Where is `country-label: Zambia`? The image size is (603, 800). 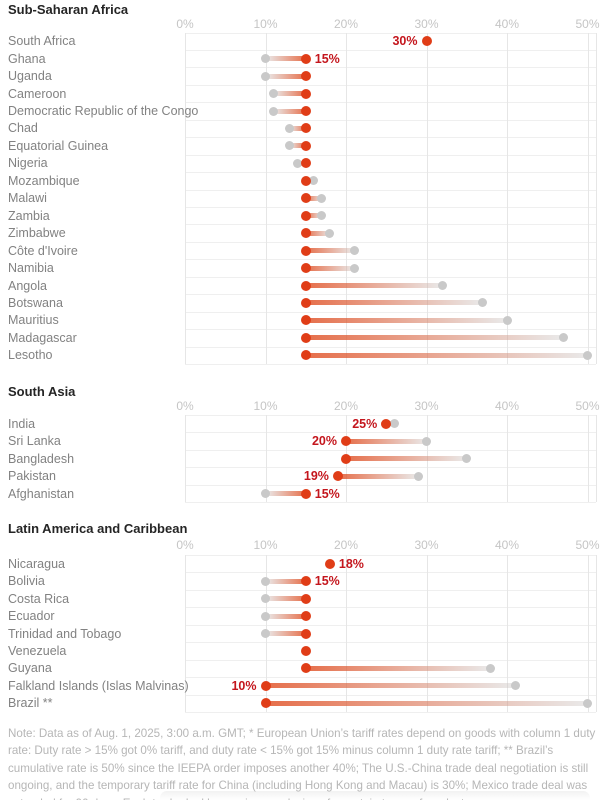
country-label: Zambia is located at coordinates (29, 215).